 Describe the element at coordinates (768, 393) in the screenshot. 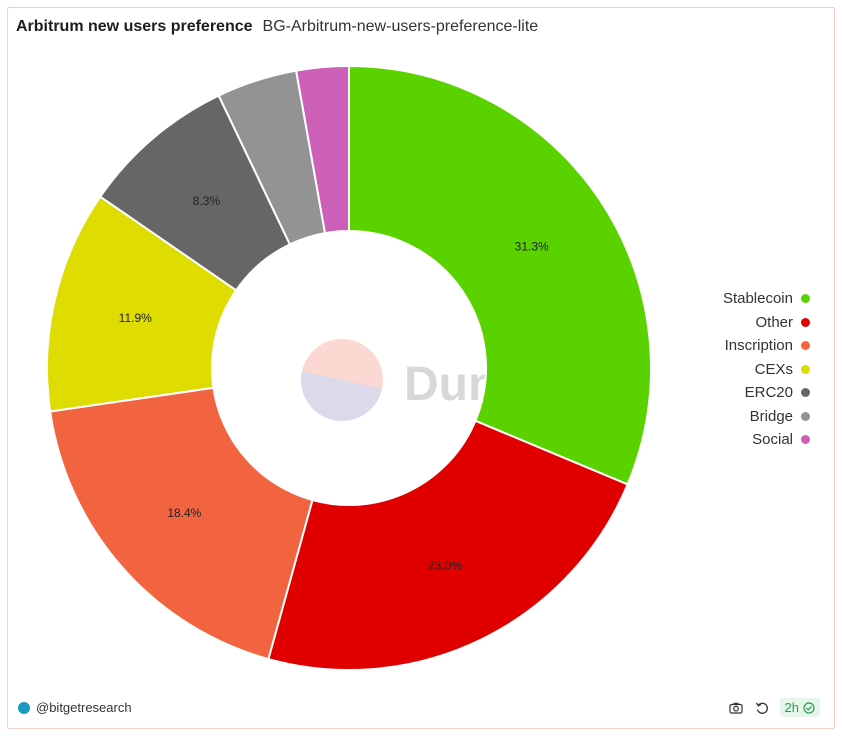

I see `legend-label: ERC20` at that location.